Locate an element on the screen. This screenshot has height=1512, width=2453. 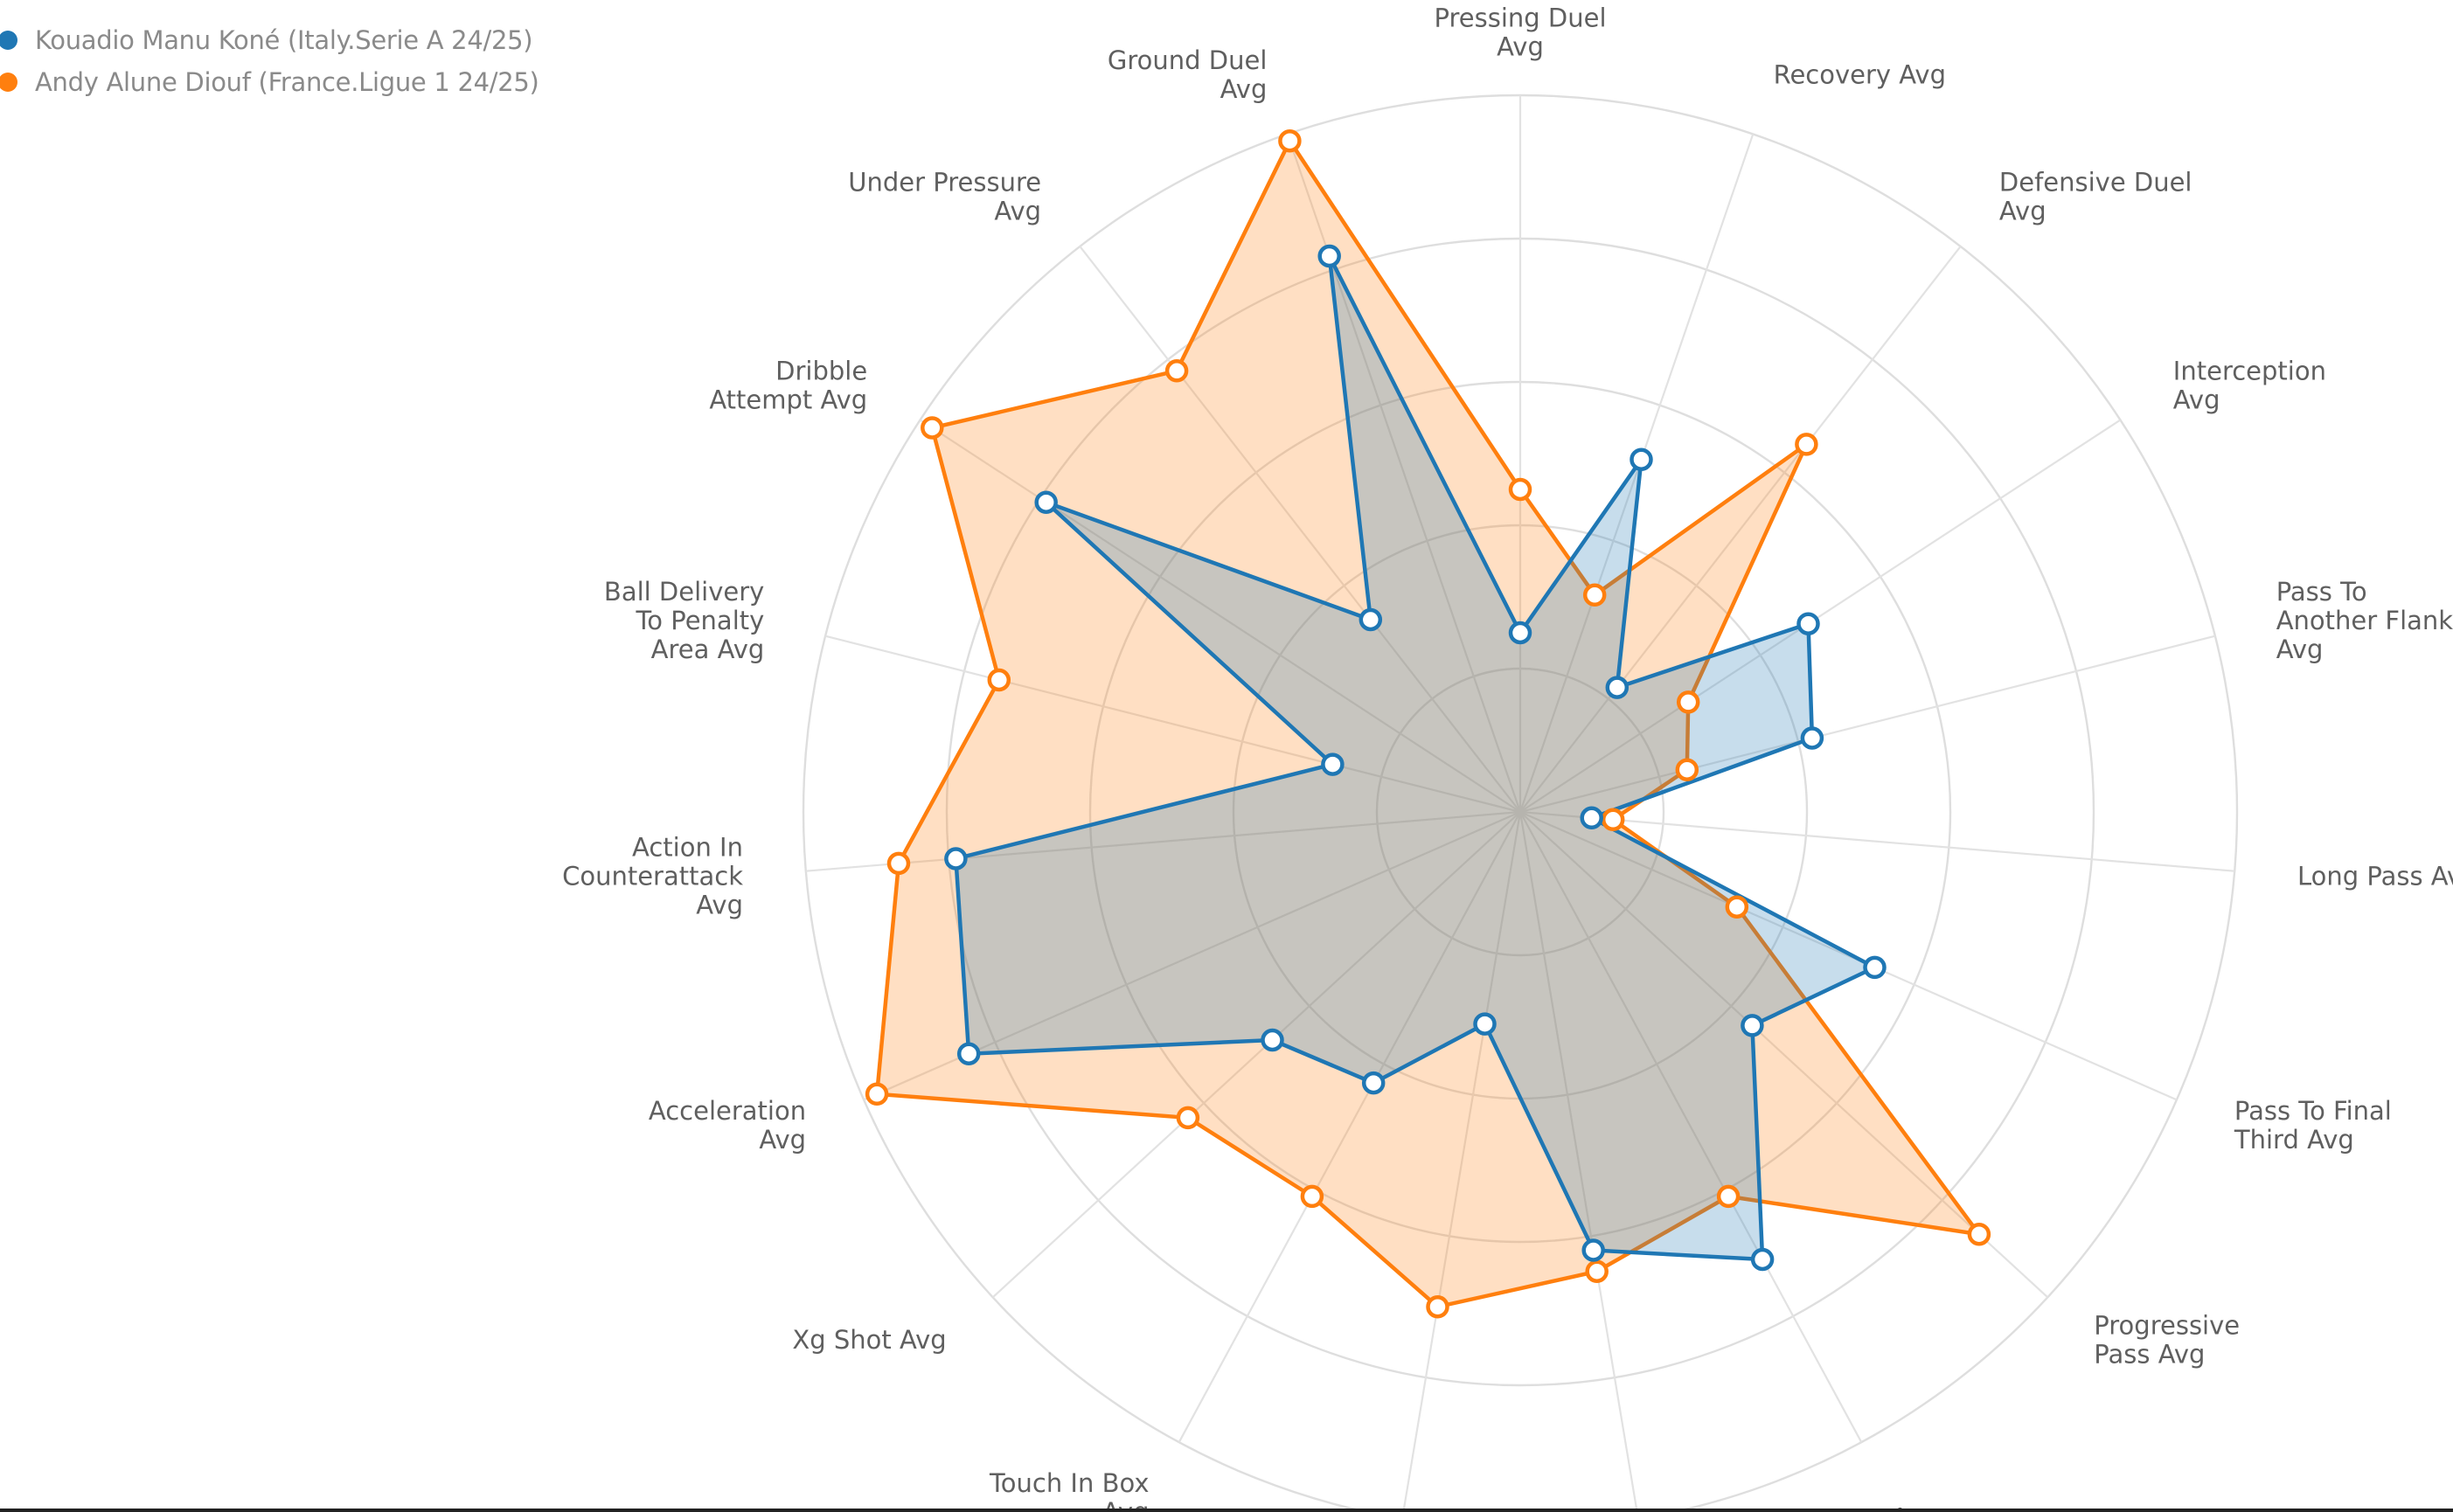
axis-label-9: Avg is located at coordinates (1915, 1508).